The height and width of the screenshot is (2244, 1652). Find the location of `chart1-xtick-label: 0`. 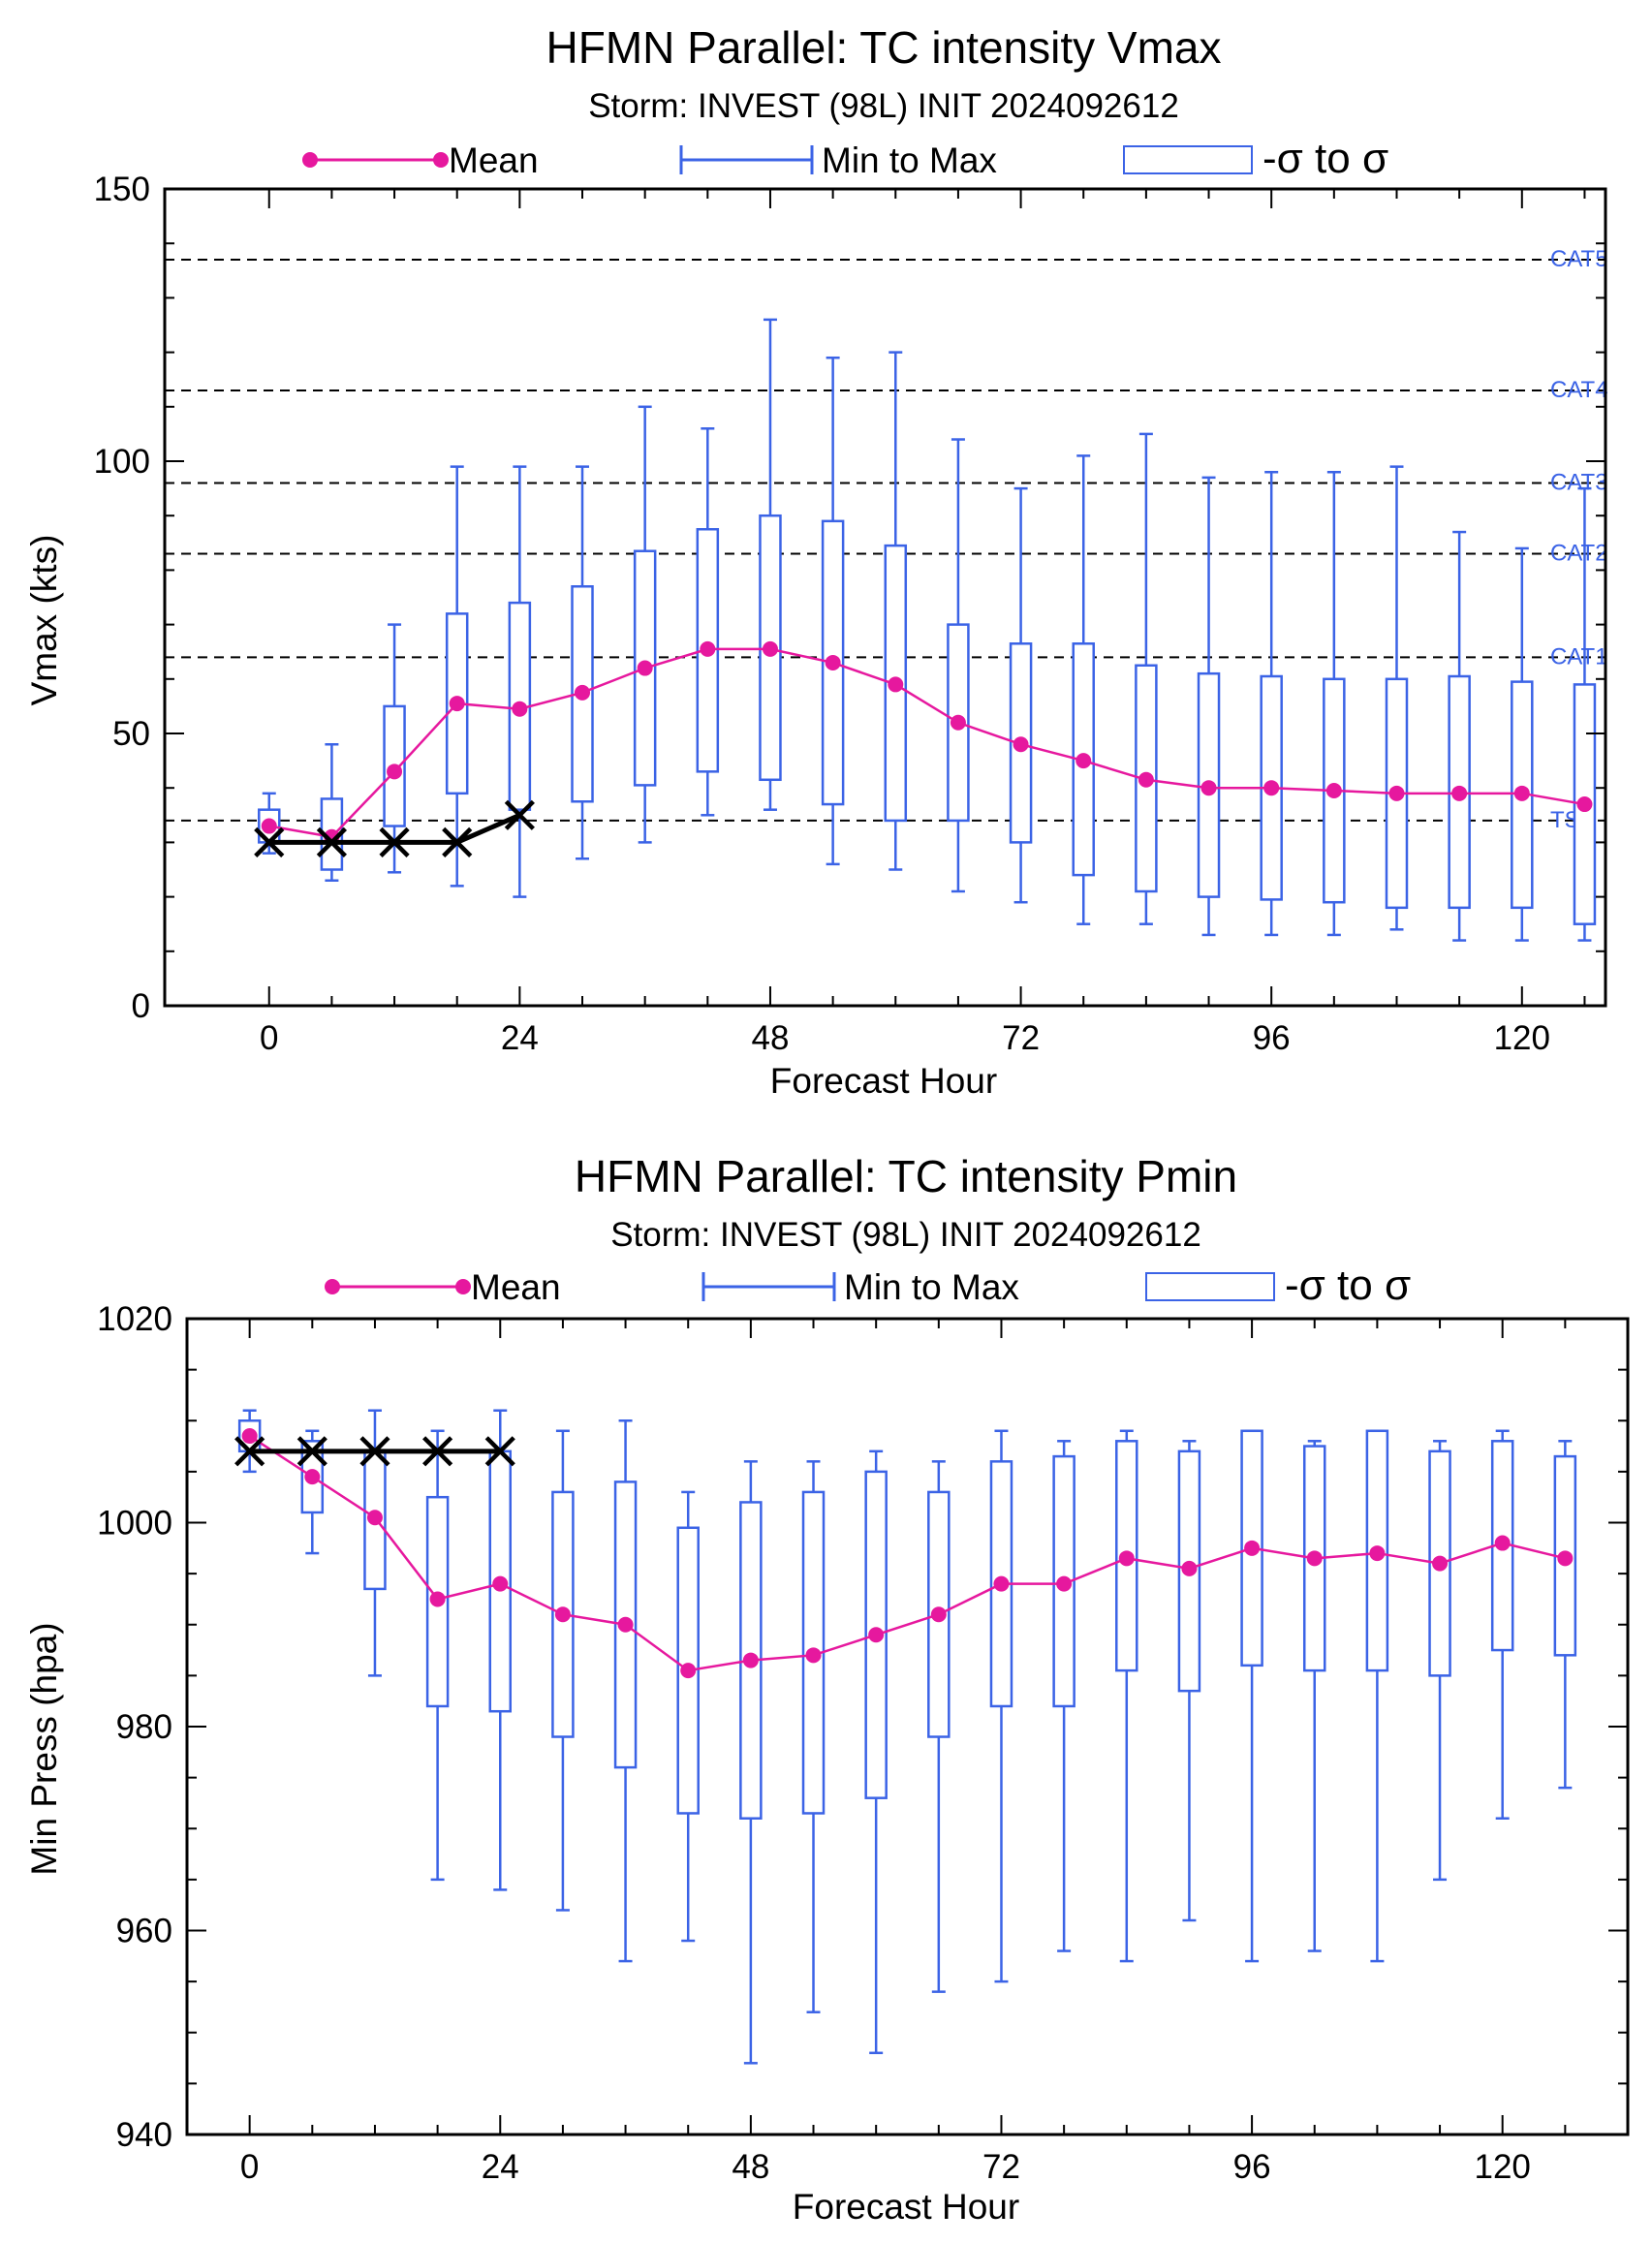

chart1-xtick-label: 0 is located at coordinates (269, 1038).